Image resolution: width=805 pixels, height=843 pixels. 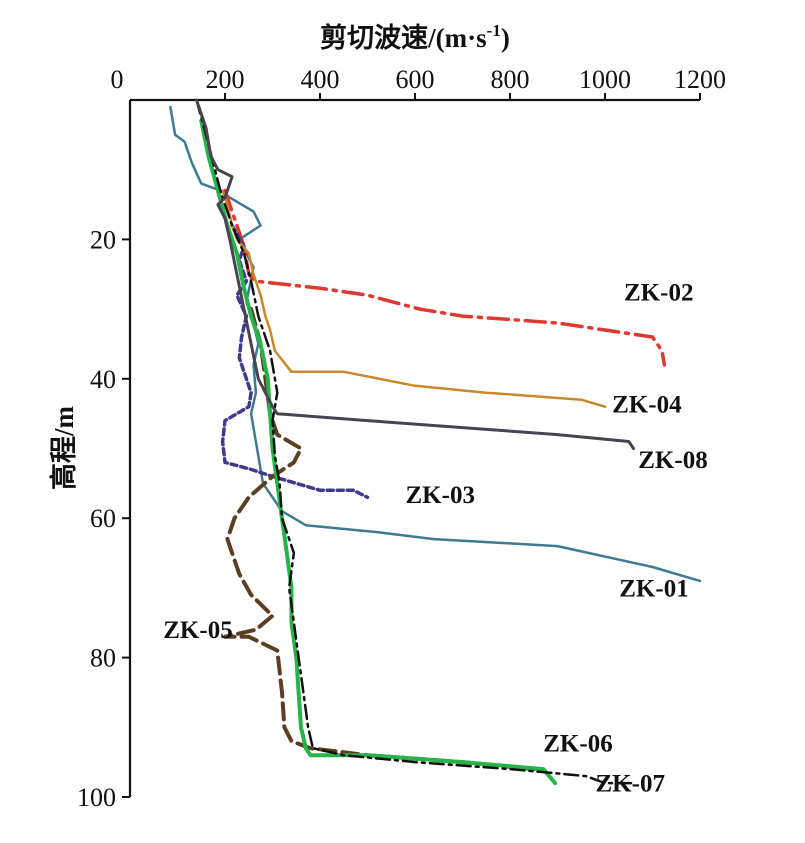 What do you see at coordinates (403, 37) in the screenshot?
I see `x-axis-title-text: 剪切波速/(m·s` at bounding box center [403, 37].